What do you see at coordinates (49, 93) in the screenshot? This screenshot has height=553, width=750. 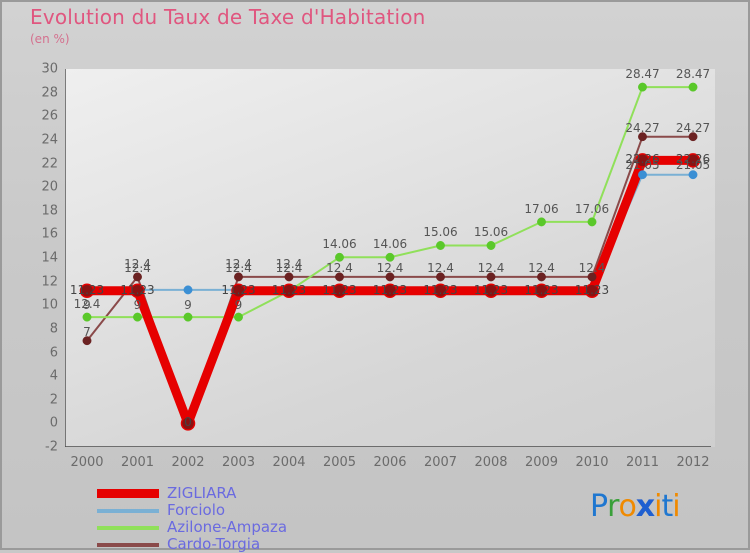 I see `y-axis-tick-label: 28` at bounding box center [49, 93].